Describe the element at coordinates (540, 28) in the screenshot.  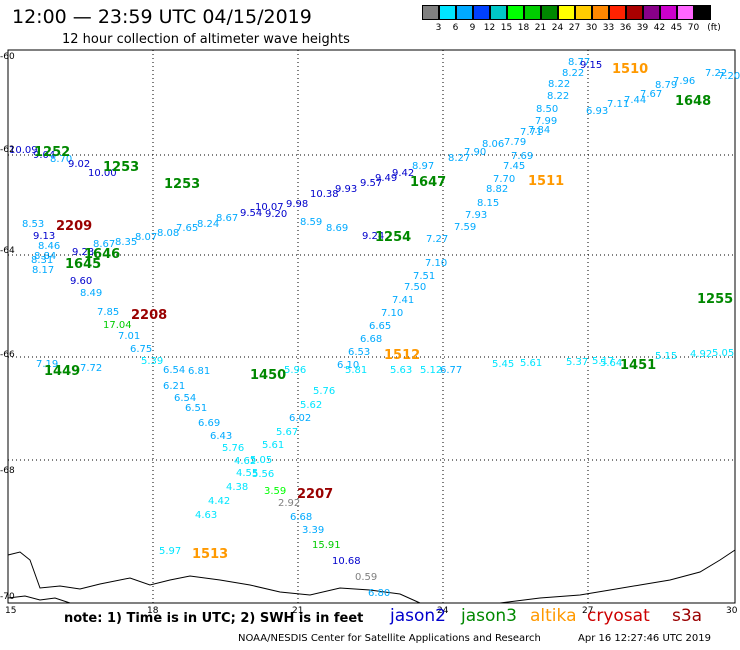
I see `colorbar-label: 21` at that location.